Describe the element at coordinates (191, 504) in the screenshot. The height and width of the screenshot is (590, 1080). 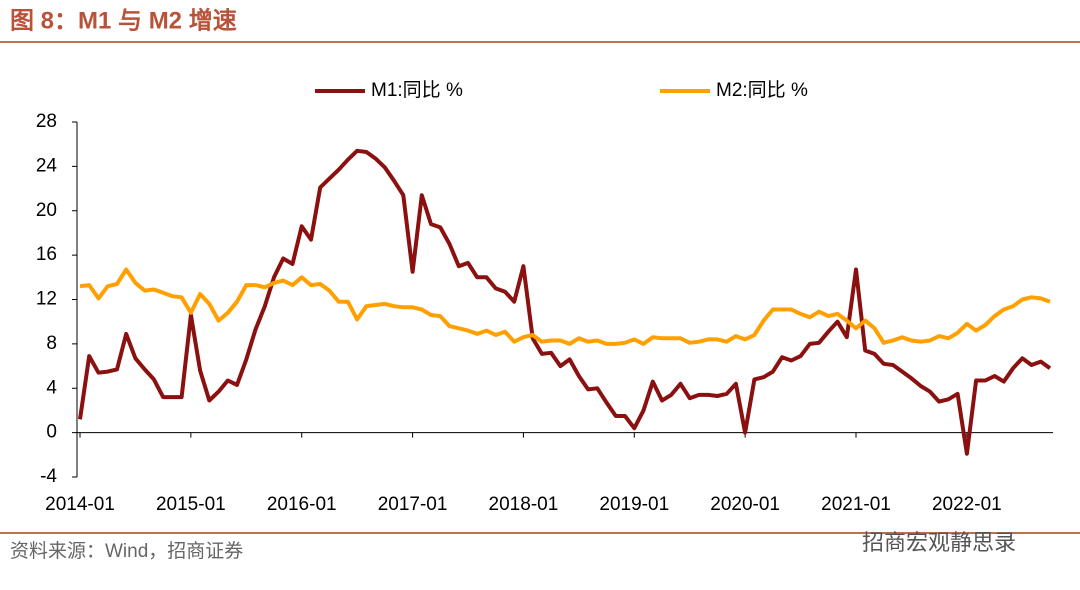
I see `x-tick-label: 2015-01` at that location.